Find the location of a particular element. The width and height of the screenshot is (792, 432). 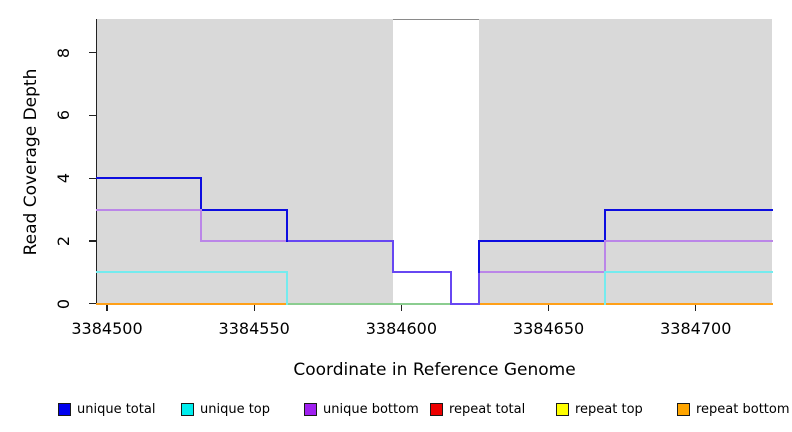

legend-label: repeat bottom is located at coordinates (743, 409).